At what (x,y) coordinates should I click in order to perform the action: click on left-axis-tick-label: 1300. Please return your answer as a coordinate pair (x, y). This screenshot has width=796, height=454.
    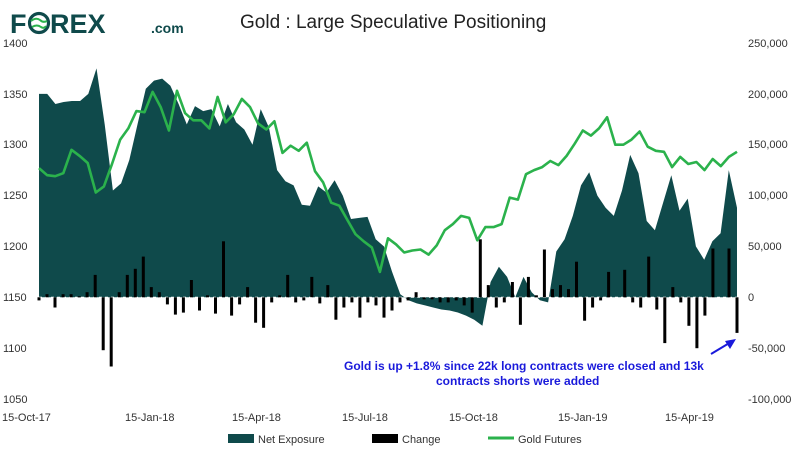
    Looking at the image, I should click on (15, 145).